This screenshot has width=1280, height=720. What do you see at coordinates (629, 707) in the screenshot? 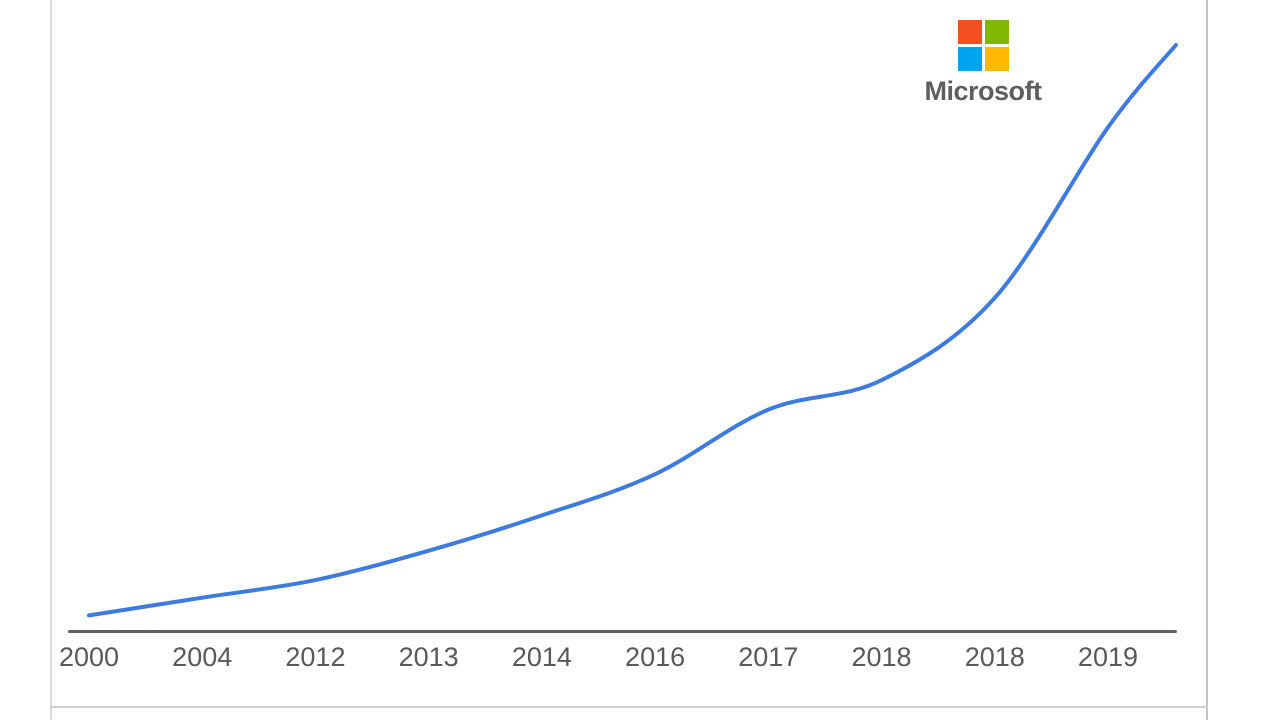
I see `frame-bottom-border` at bounding box center [629, 707].